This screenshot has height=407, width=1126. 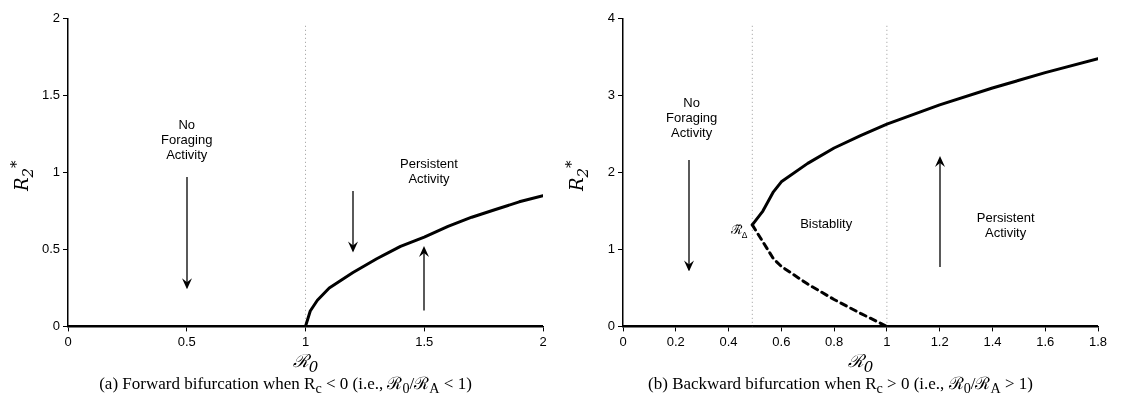 I want to click on annotation: Bistablity, so click(x=826, y=223).